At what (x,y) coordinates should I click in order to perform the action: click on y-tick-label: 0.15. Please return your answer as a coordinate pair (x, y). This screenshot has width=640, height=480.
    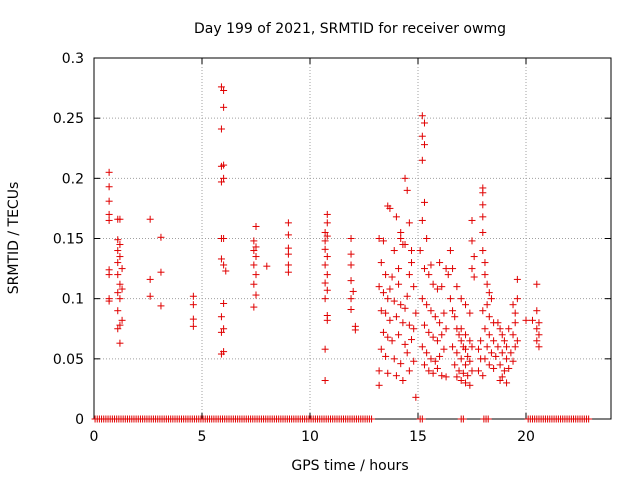
    Looking at the image, I should click on (68, 240).